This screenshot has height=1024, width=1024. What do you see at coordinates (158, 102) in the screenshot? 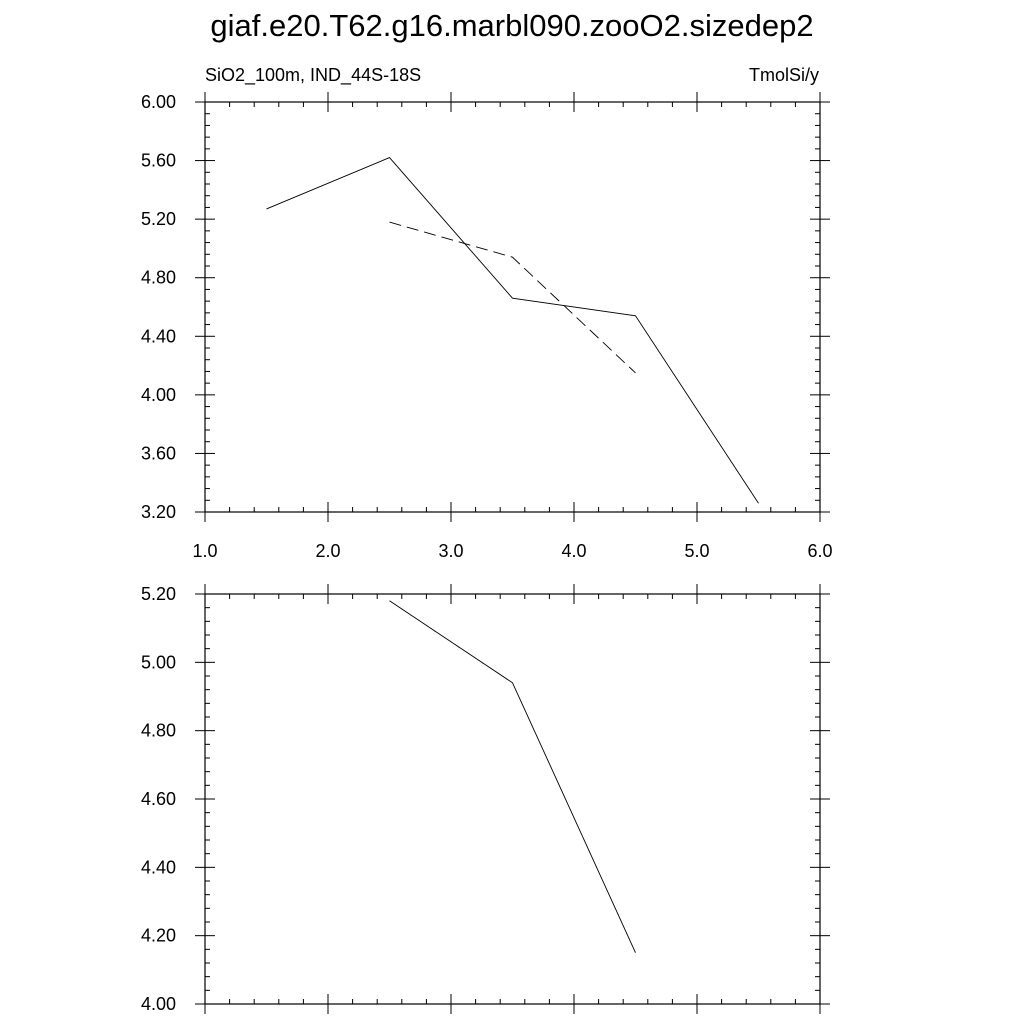
I see `y-tick-label: 6.00` at bounding box center [158, 102].